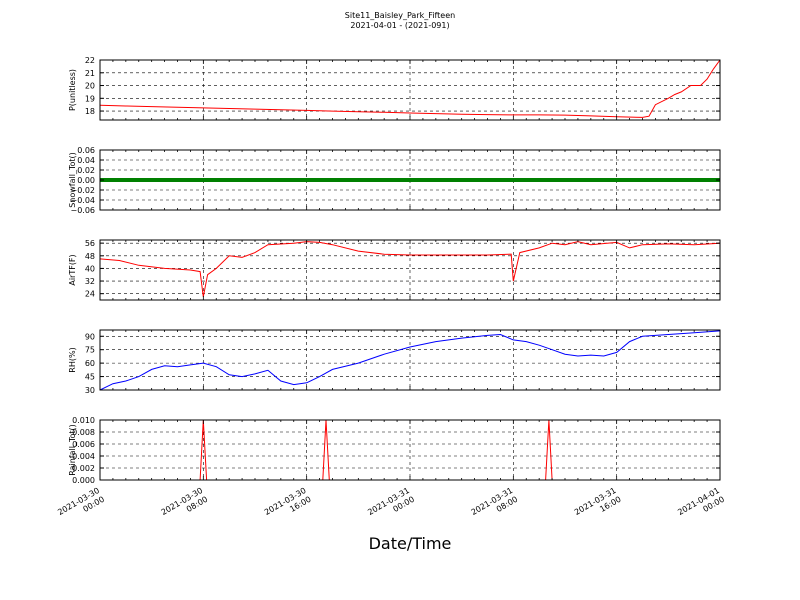 This screenshot has width=800, height=600. Describe the element at coordinates (90, 256) in the screenshot. I see `y-tick-label: 48` at that location.